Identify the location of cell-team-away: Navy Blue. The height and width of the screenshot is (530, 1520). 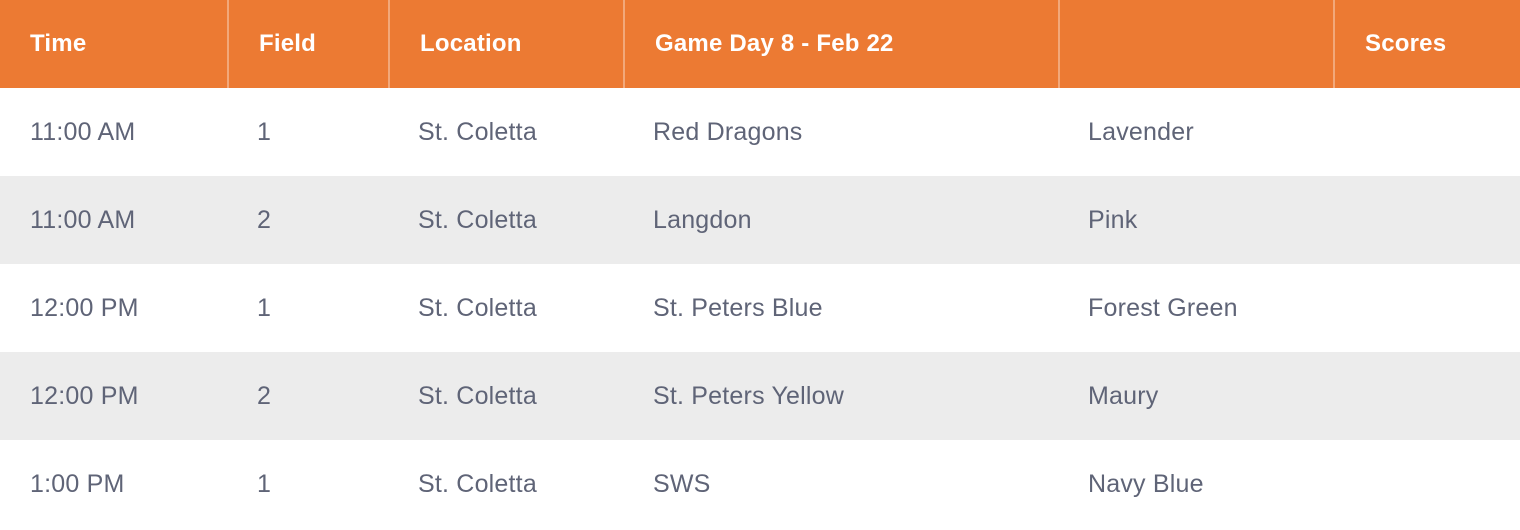
(1146, 483).